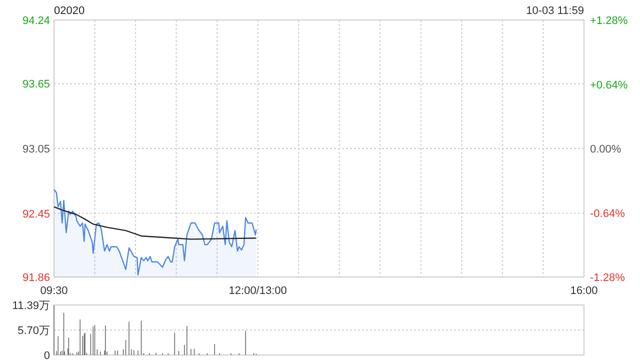 The height and width of the screenshot is (360, 640). Describe the element at coordinates (36, 84) in the screenshot. I see `y-tick-label: 93.65` at that location.